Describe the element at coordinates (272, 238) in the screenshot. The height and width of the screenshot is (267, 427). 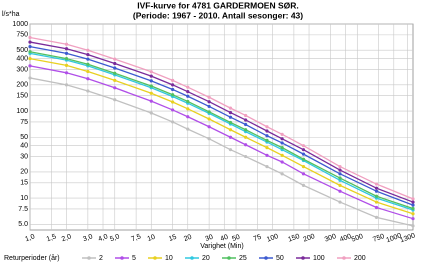
I see `x-tick-label: 100` at that location.